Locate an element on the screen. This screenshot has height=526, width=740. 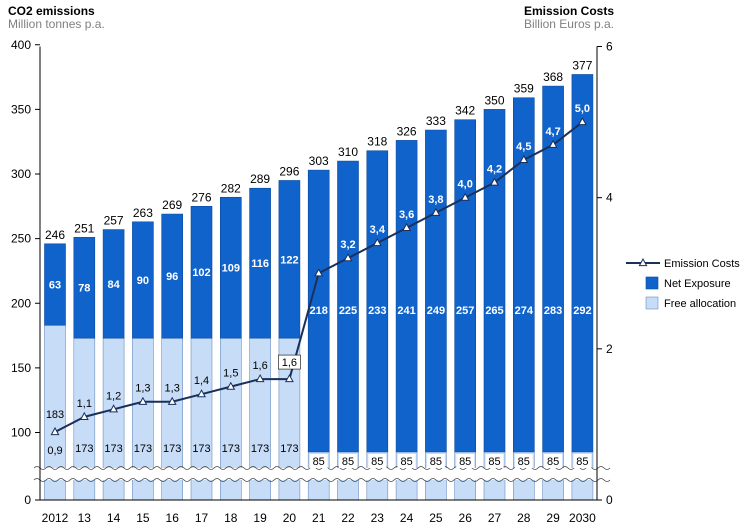
x-tick-label: 18 is located at coordinates (231, 518).